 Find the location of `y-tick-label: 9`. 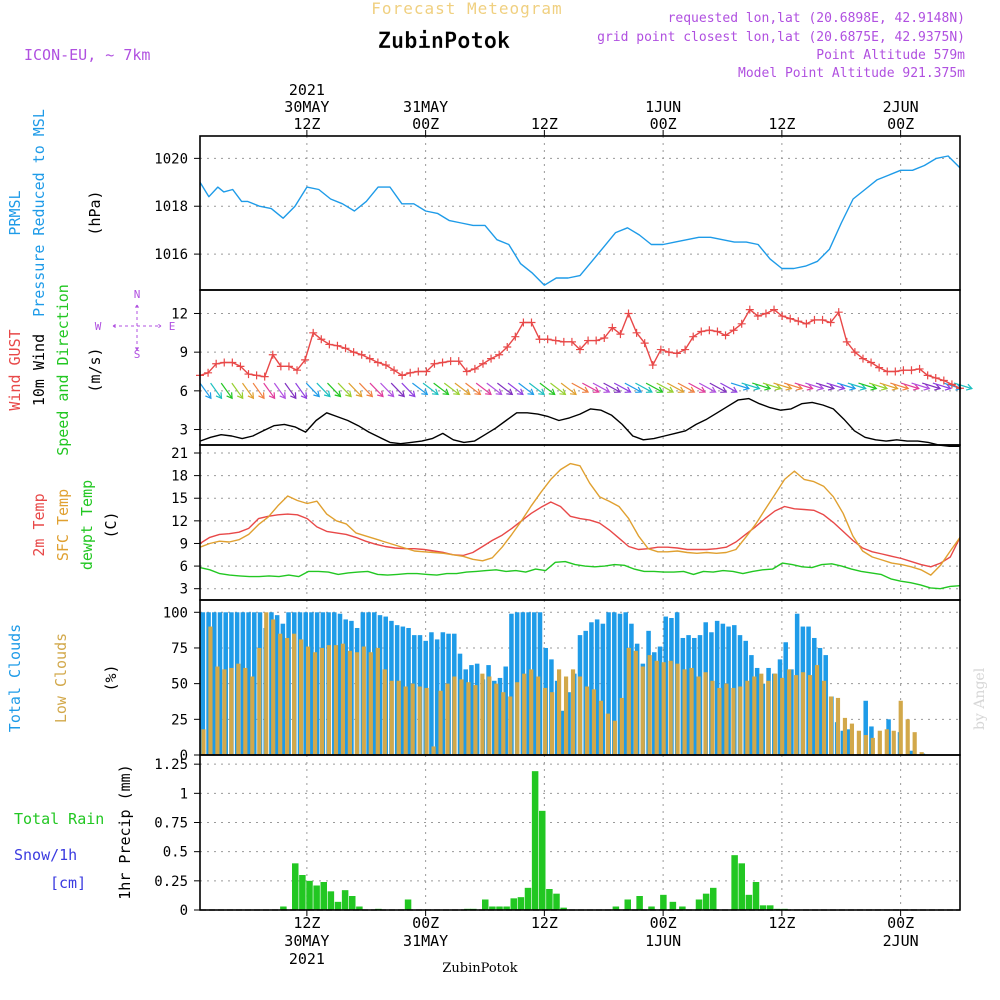

y-tick-label: 9 is located at coordinates (184, 353).